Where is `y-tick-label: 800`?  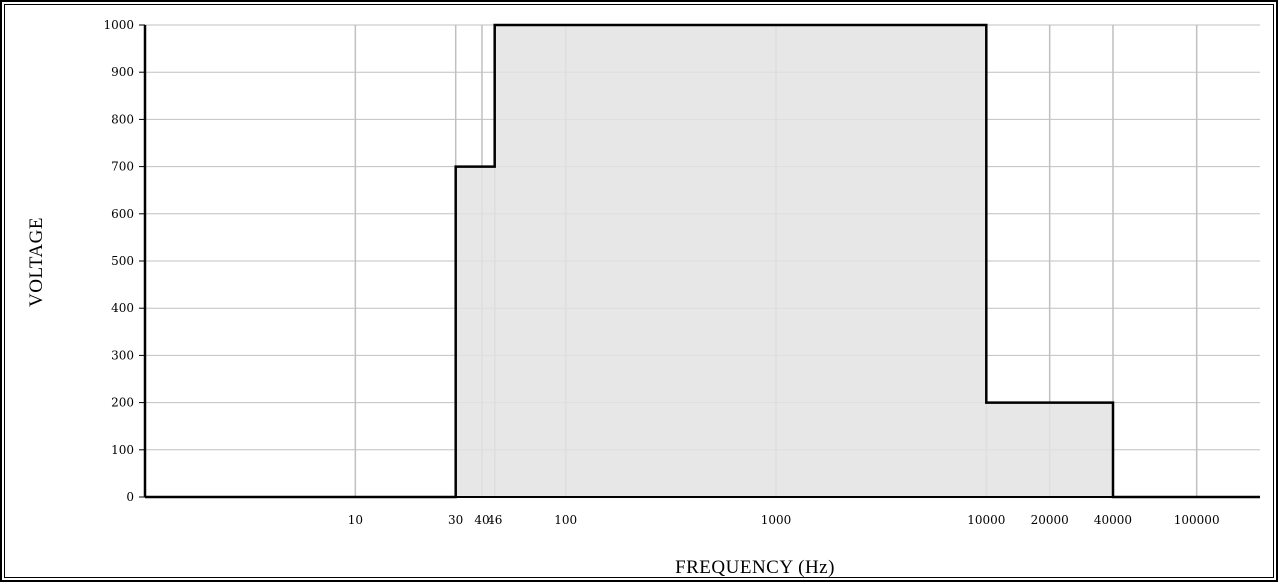 y-tick-label: 800 is located at coordinates (122, 119).